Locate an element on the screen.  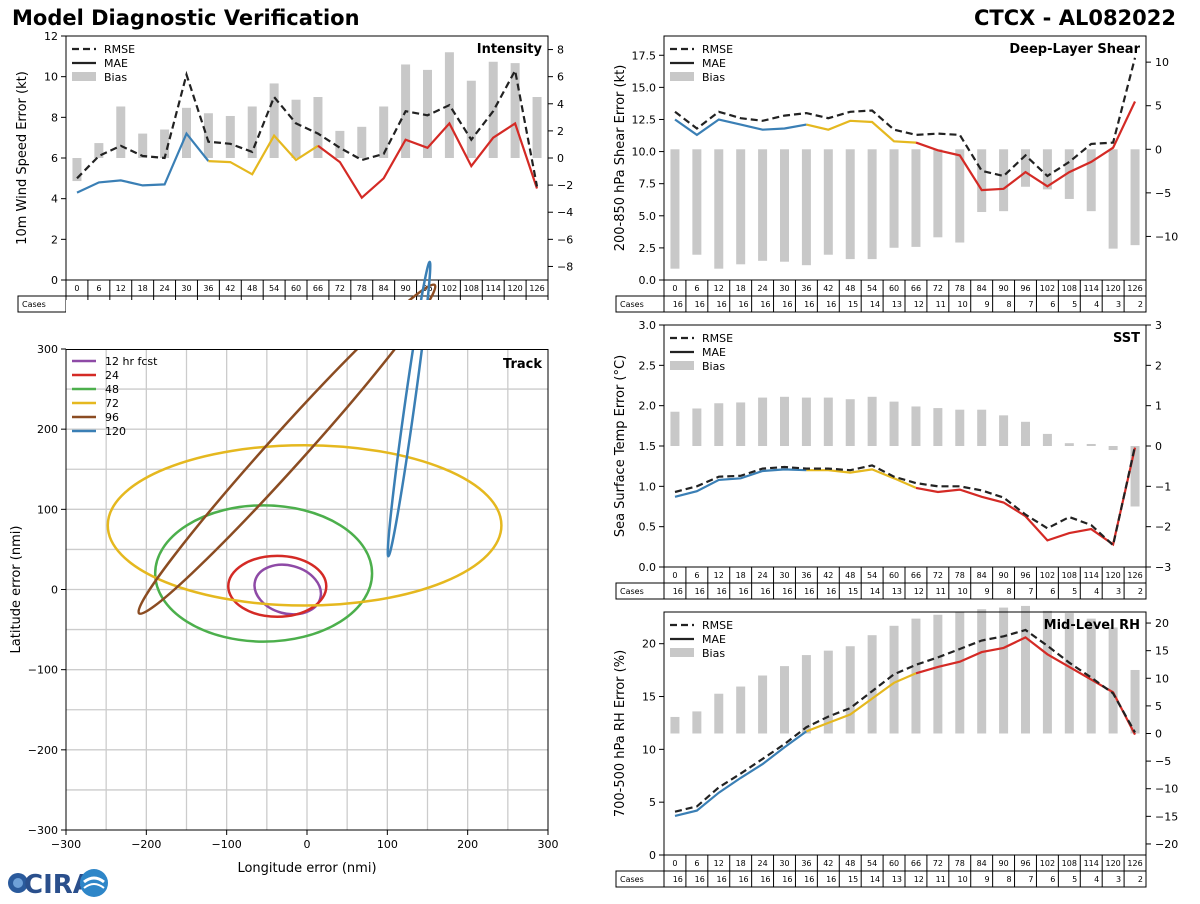
table-hour-114: 114 is located at coordinates (1091, 863).